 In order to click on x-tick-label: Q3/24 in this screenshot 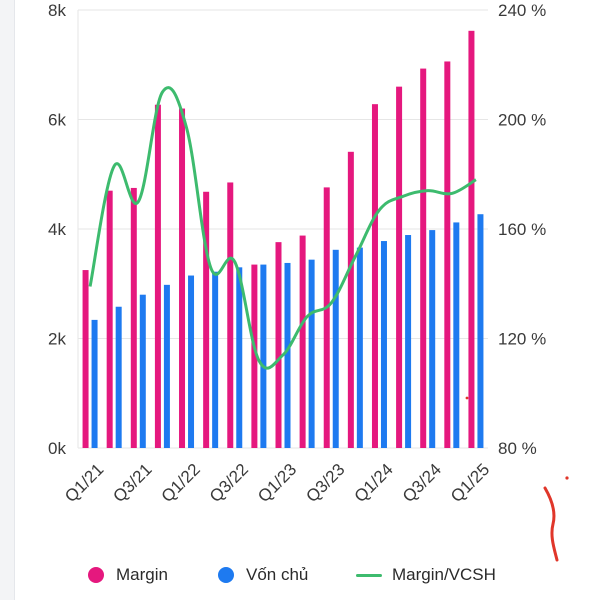, I will do `click(422, 483)`.